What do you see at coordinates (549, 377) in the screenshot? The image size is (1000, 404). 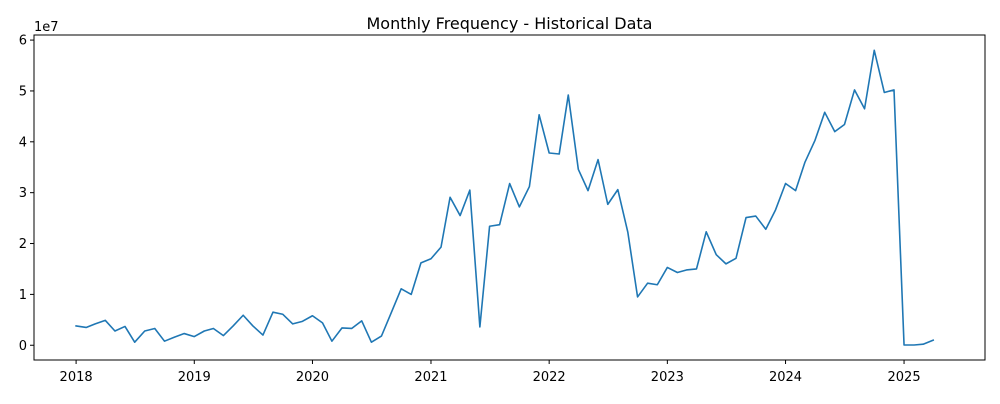 I see `x-tick-label: 2022` at bounding box center [549, 377].